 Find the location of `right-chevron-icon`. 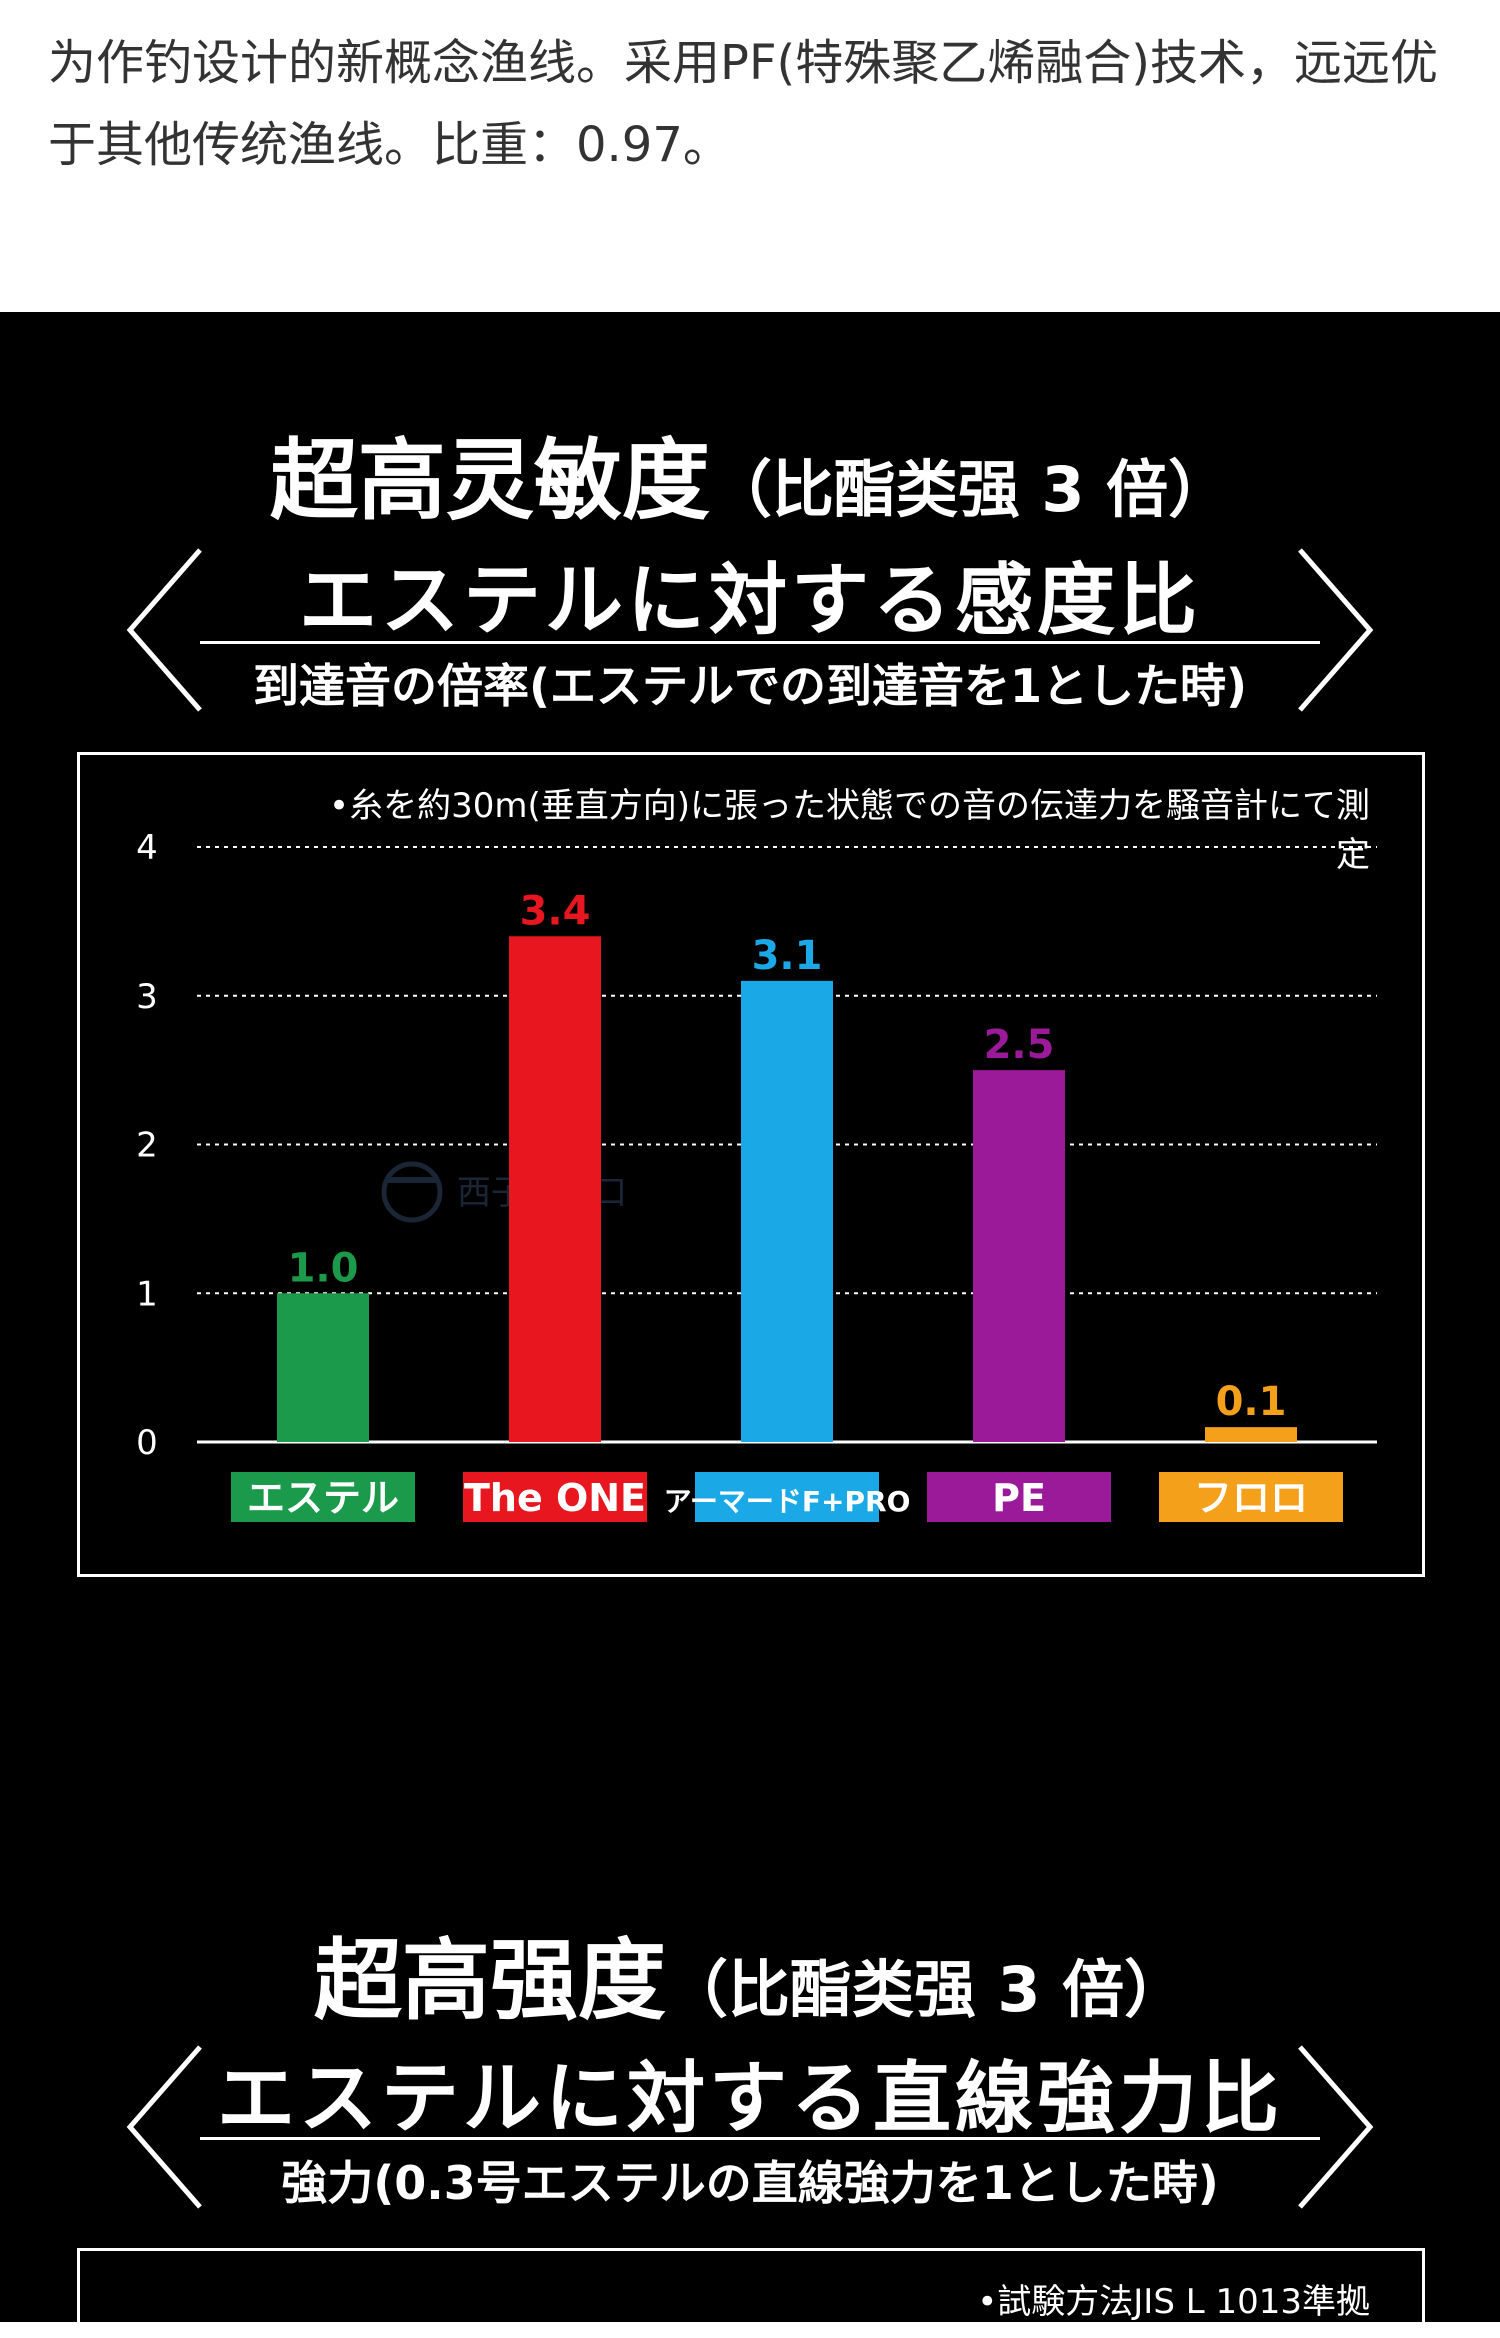

right-chevron-icon is located at coordinates (1336, 630).